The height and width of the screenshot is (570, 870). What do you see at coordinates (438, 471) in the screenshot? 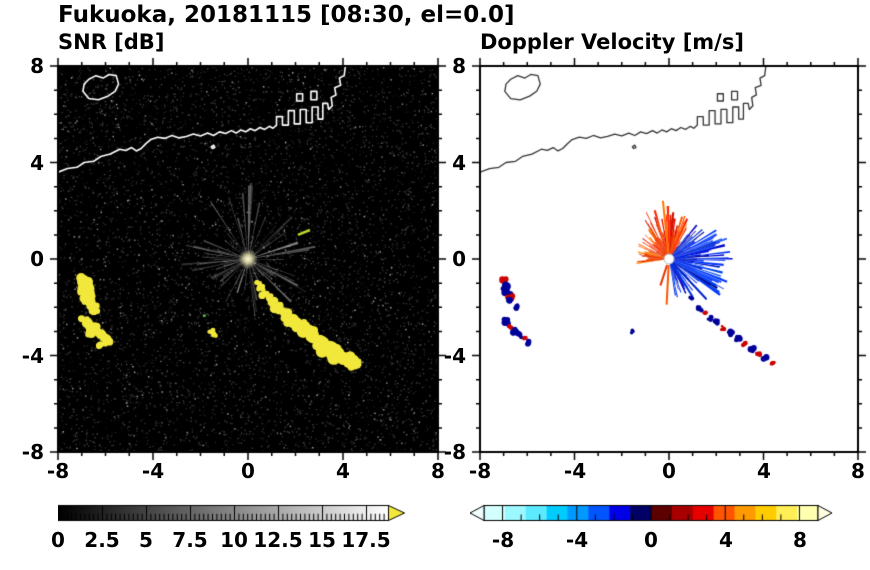
I see `snr-x-tick: 8` at bounding box center [438, 471].